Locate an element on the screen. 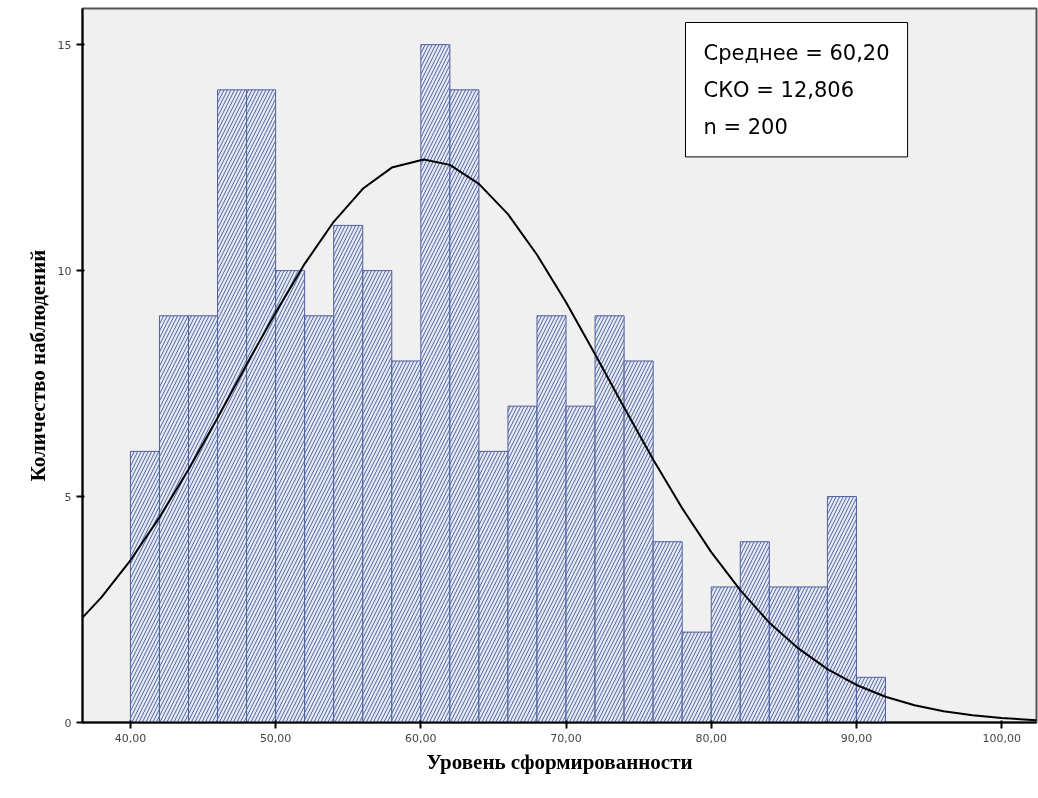  x-axis-title: Уровень сформированности is located at coordinates (559, 761).